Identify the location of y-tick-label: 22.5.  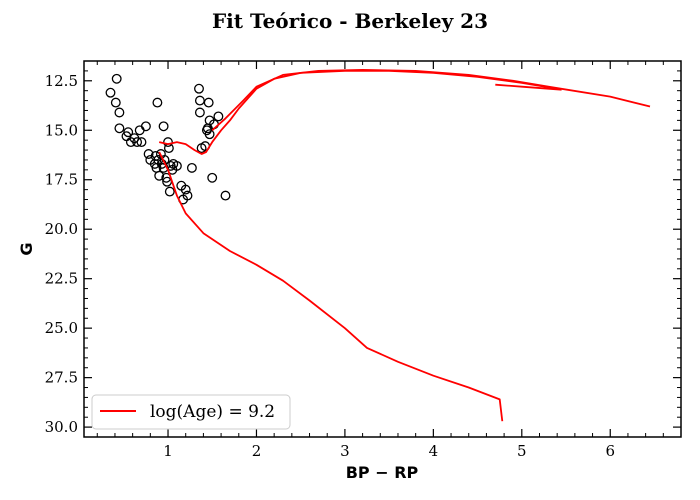
(61, 279).